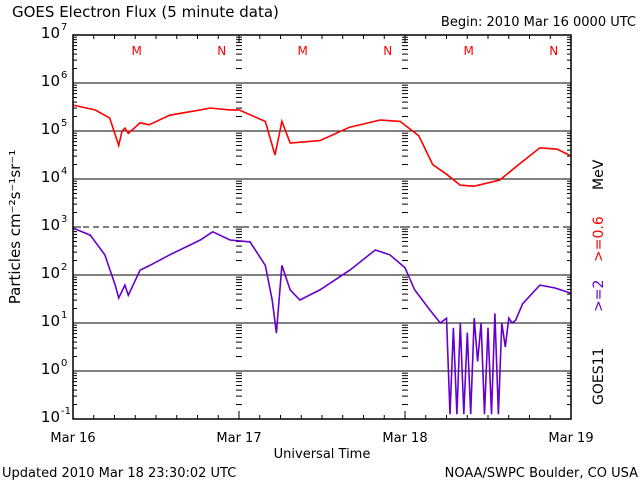 This screenshot has height=480, width=640. What do you see at coordinates (64, 363) in the screenshot?
I see `y-tick-exponent: 0` at bounding box center [64, 363].